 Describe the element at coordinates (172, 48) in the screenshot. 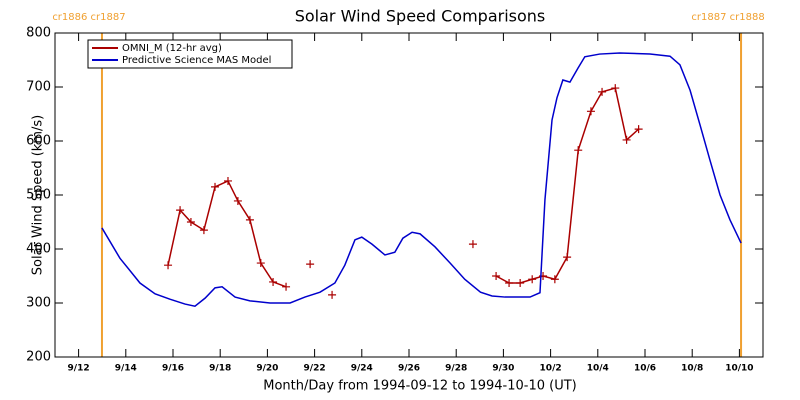

I see `legend-label: OMNI_M (12-hr avg)` at that location.